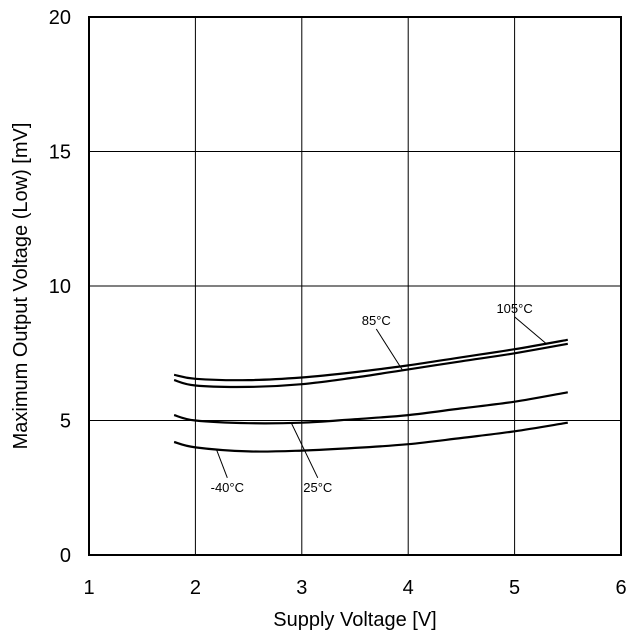 This screenshot has height=634, width=629. I want to click on annotation-label: -40°C, so click(227, 487).